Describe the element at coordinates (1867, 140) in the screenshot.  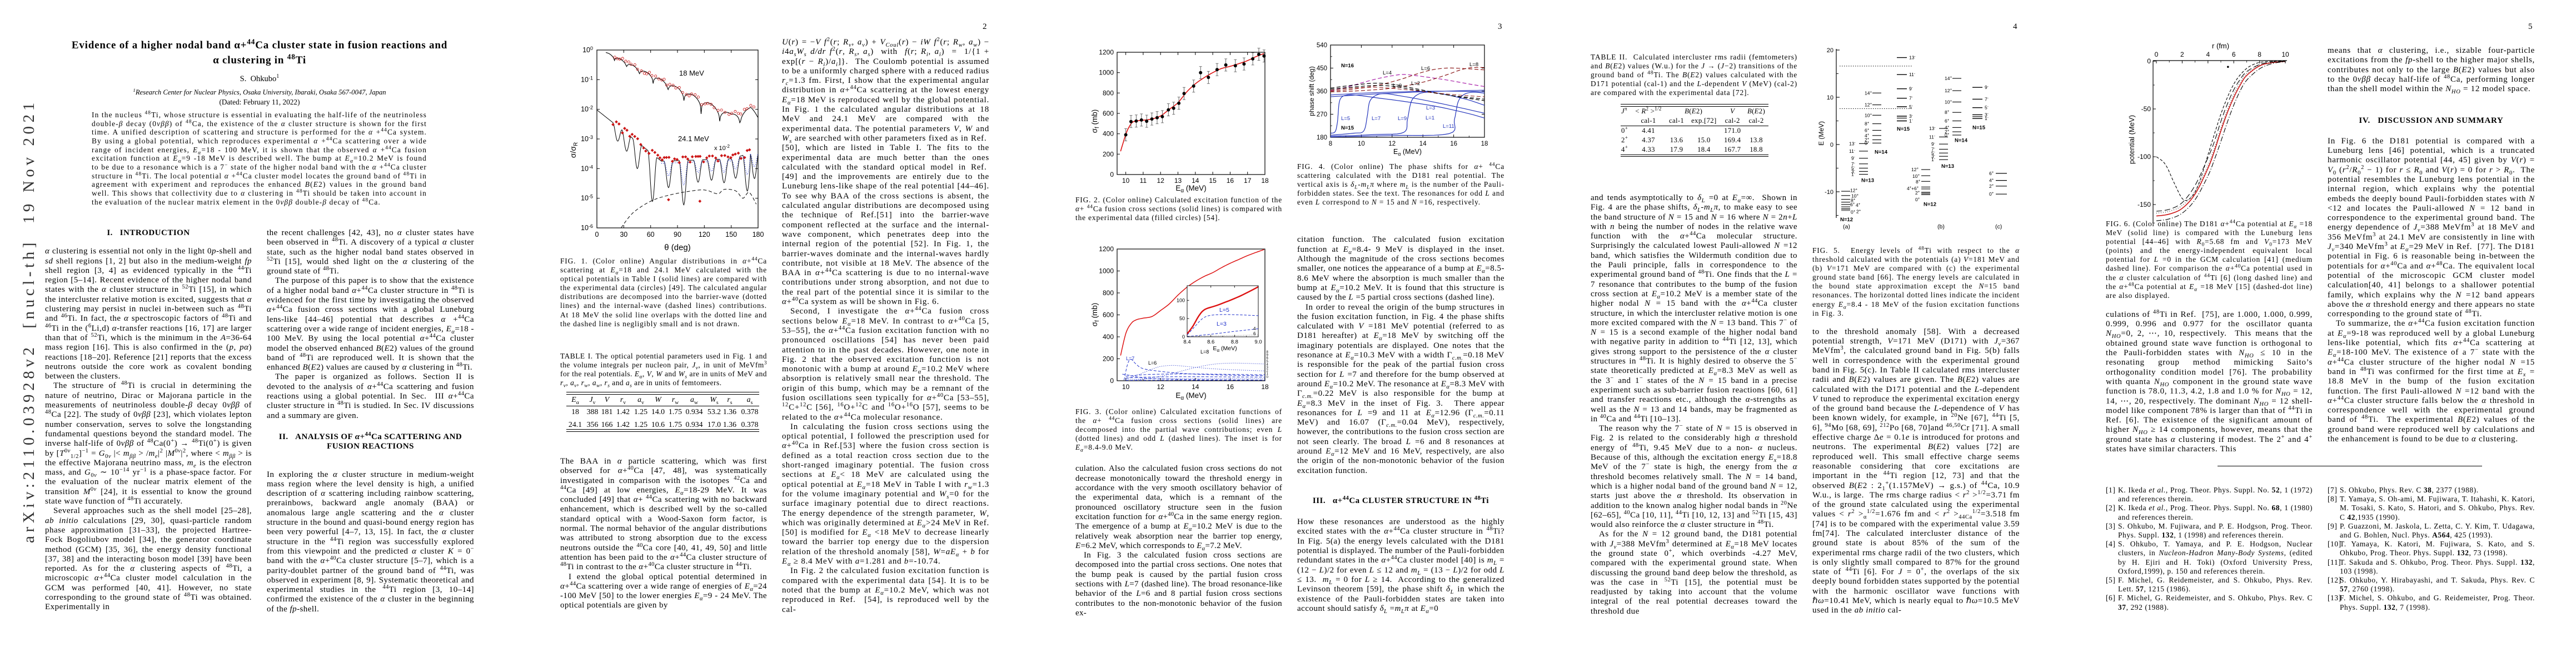
I see `svg-text: 2+` at that location.